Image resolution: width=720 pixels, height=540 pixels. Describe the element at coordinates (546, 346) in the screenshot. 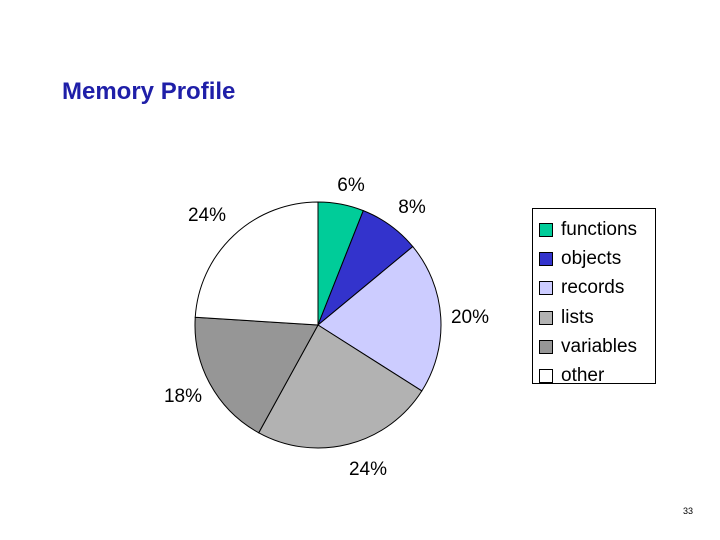

I see `legend-swatch-variables` at that location.